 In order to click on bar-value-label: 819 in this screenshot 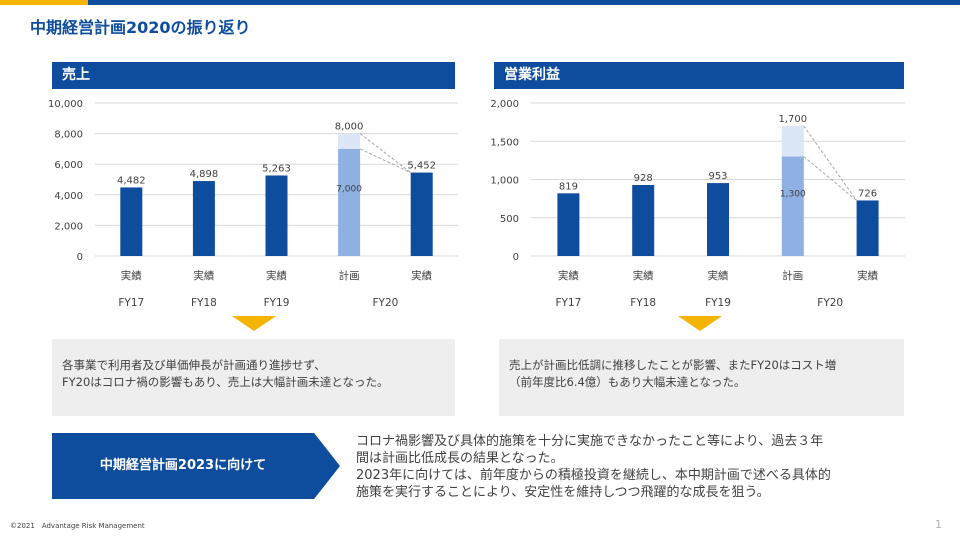, I will do `click(568, 186)`.